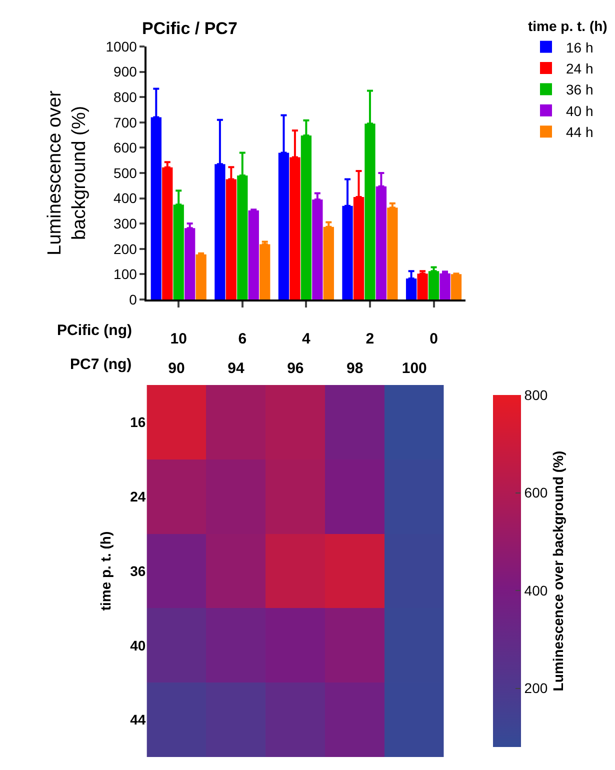 The image size is (615, 770). Describe the element at coordinates (580, 110) in the screenshot. I see `legend-label: 40 h` at that location.